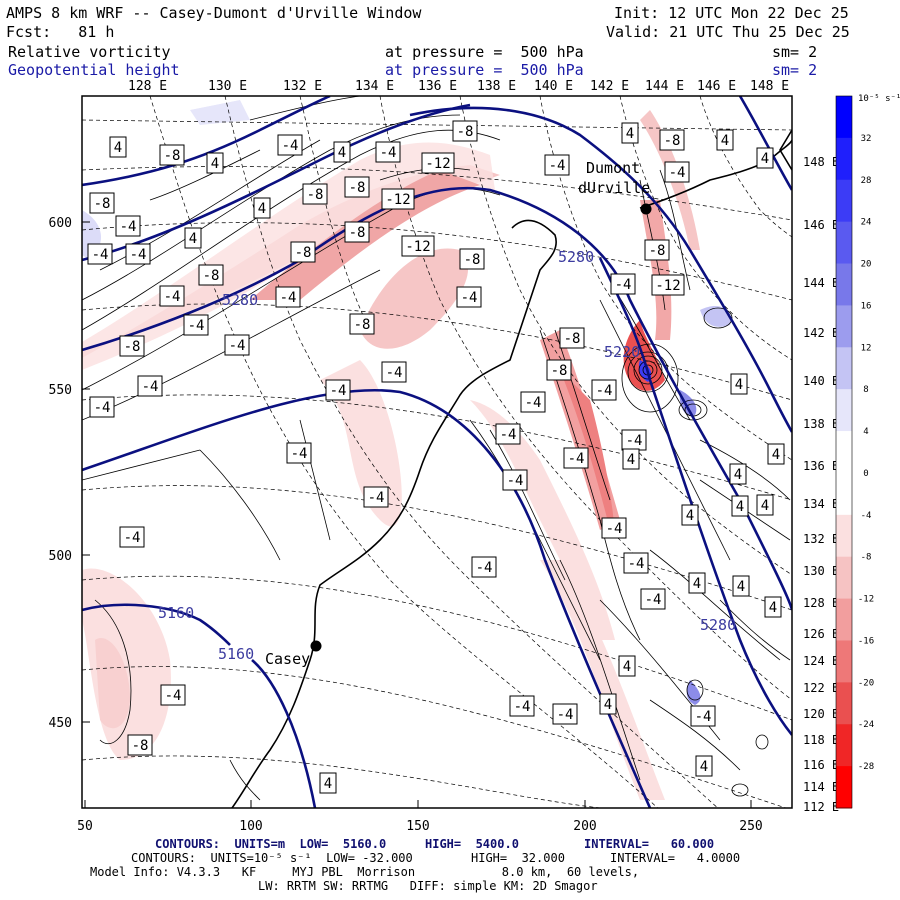 Image resolution: width=900 pixels, height=900 pixels. What do you see at coordinates (496, 86) in the screenshot?
I see `top-longitude-label: 138 E` at bounding box center [496, 86].